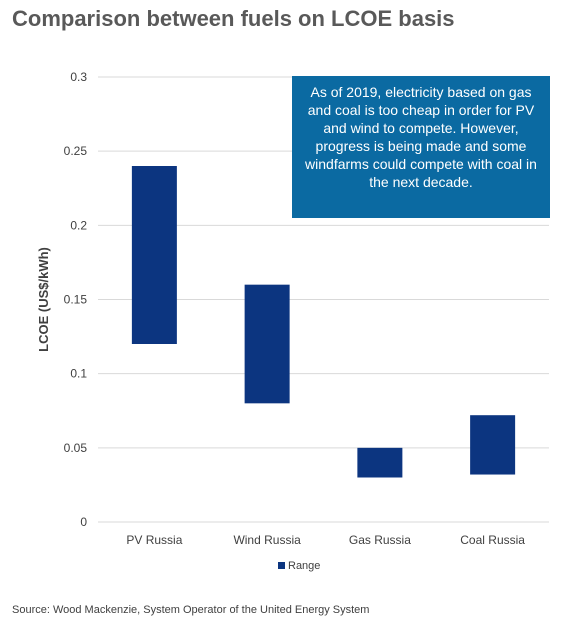  What do you see at coordinates (76, 448) in the screenshot?
I see `y-tick-label: 0.05` at bounding box center [76, 448].